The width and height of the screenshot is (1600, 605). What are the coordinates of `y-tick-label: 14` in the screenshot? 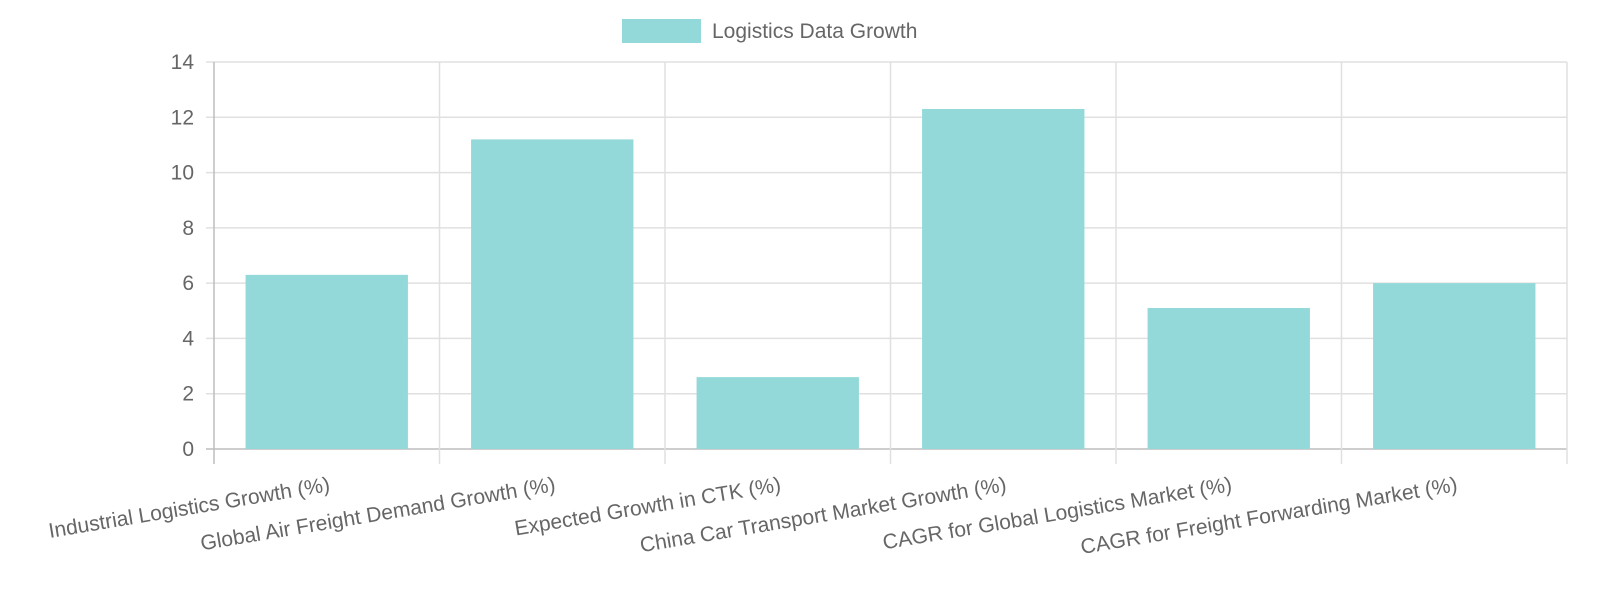 It's located at (183, 62).